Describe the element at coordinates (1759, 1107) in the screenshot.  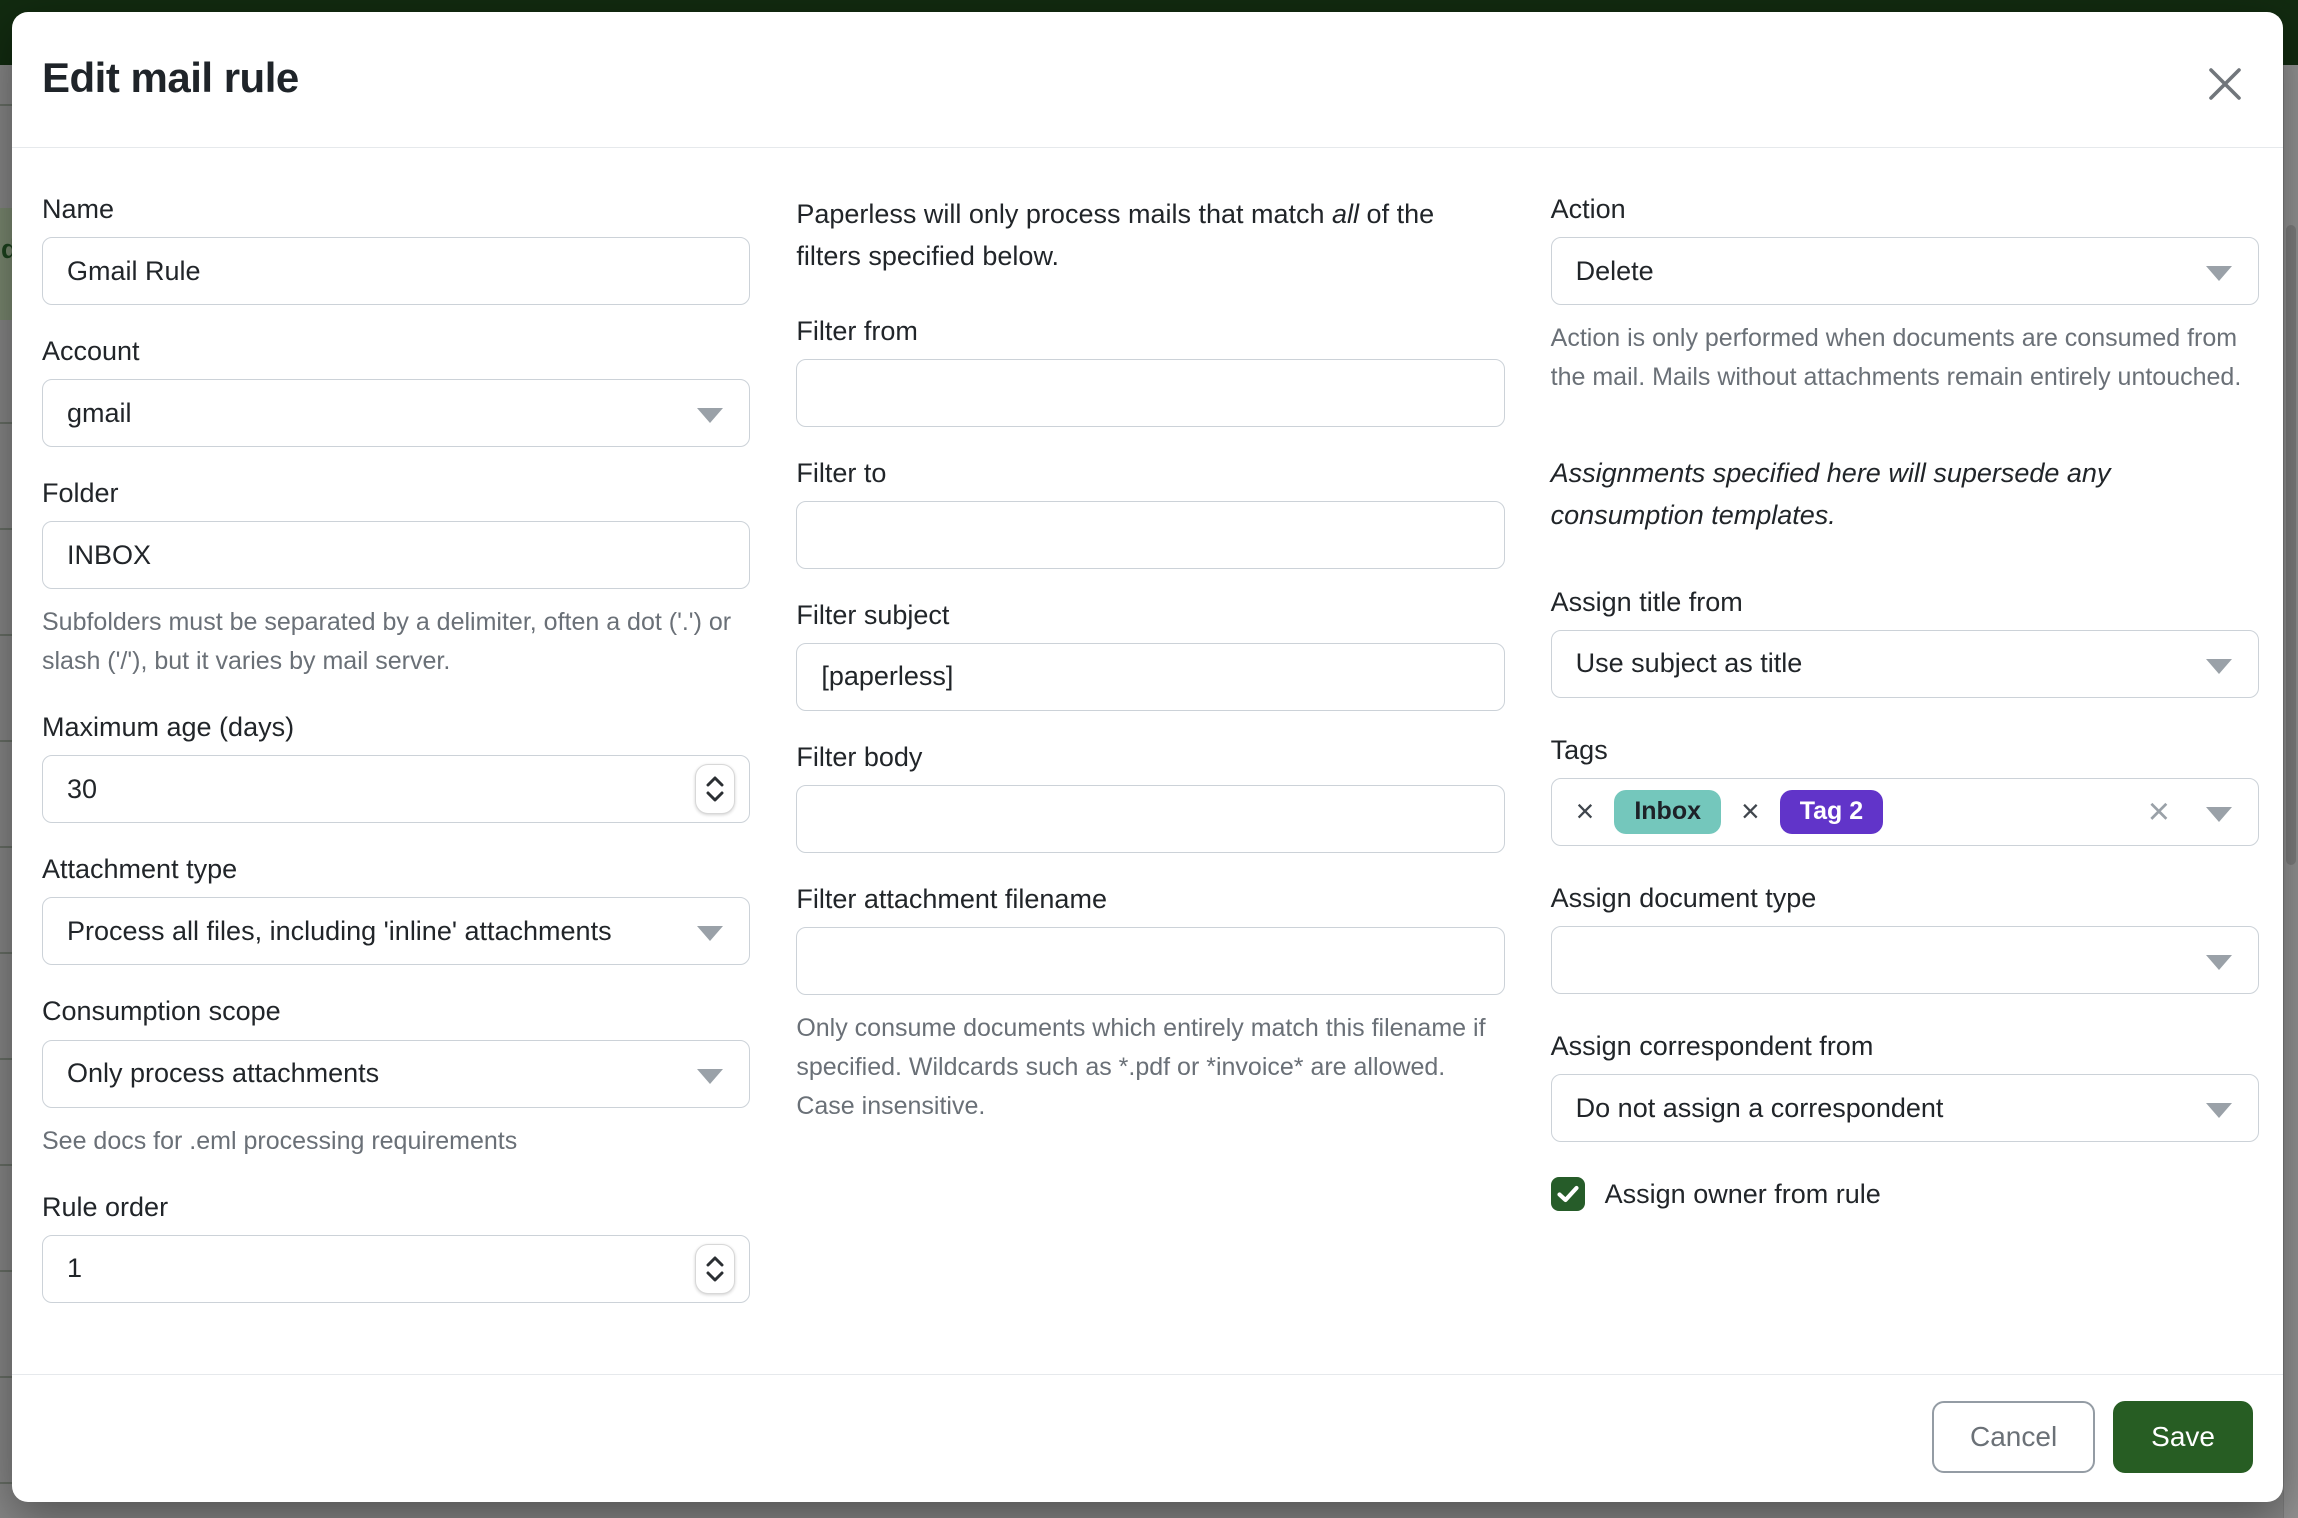
I see `assign-correspondent-from-select-value: Do not assign a correspondent` at that location.